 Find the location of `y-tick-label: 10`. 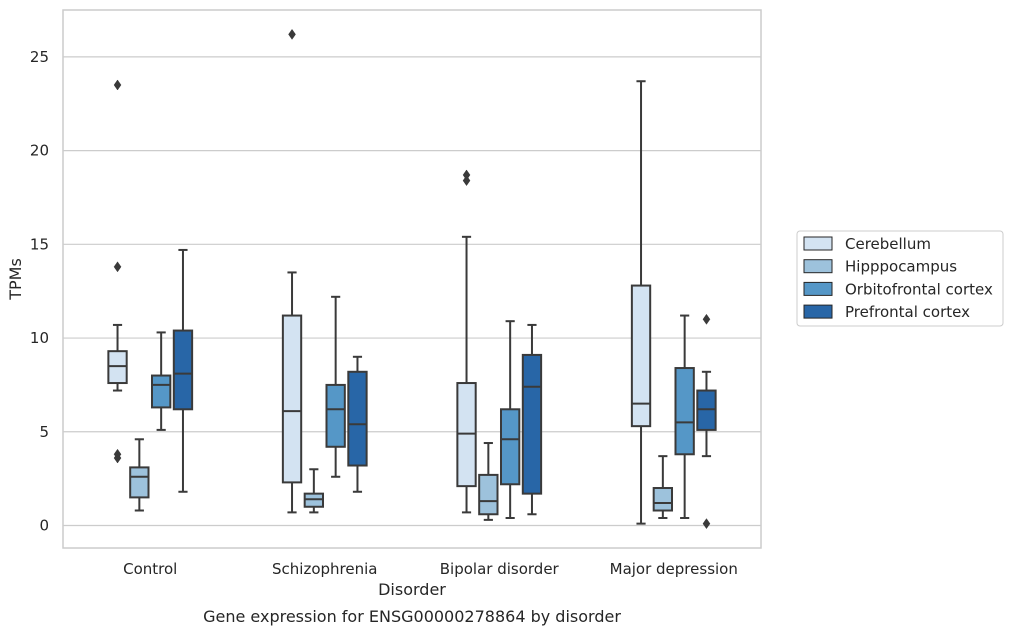

y-tick-label: 10 is located at coordinates (39, 338).